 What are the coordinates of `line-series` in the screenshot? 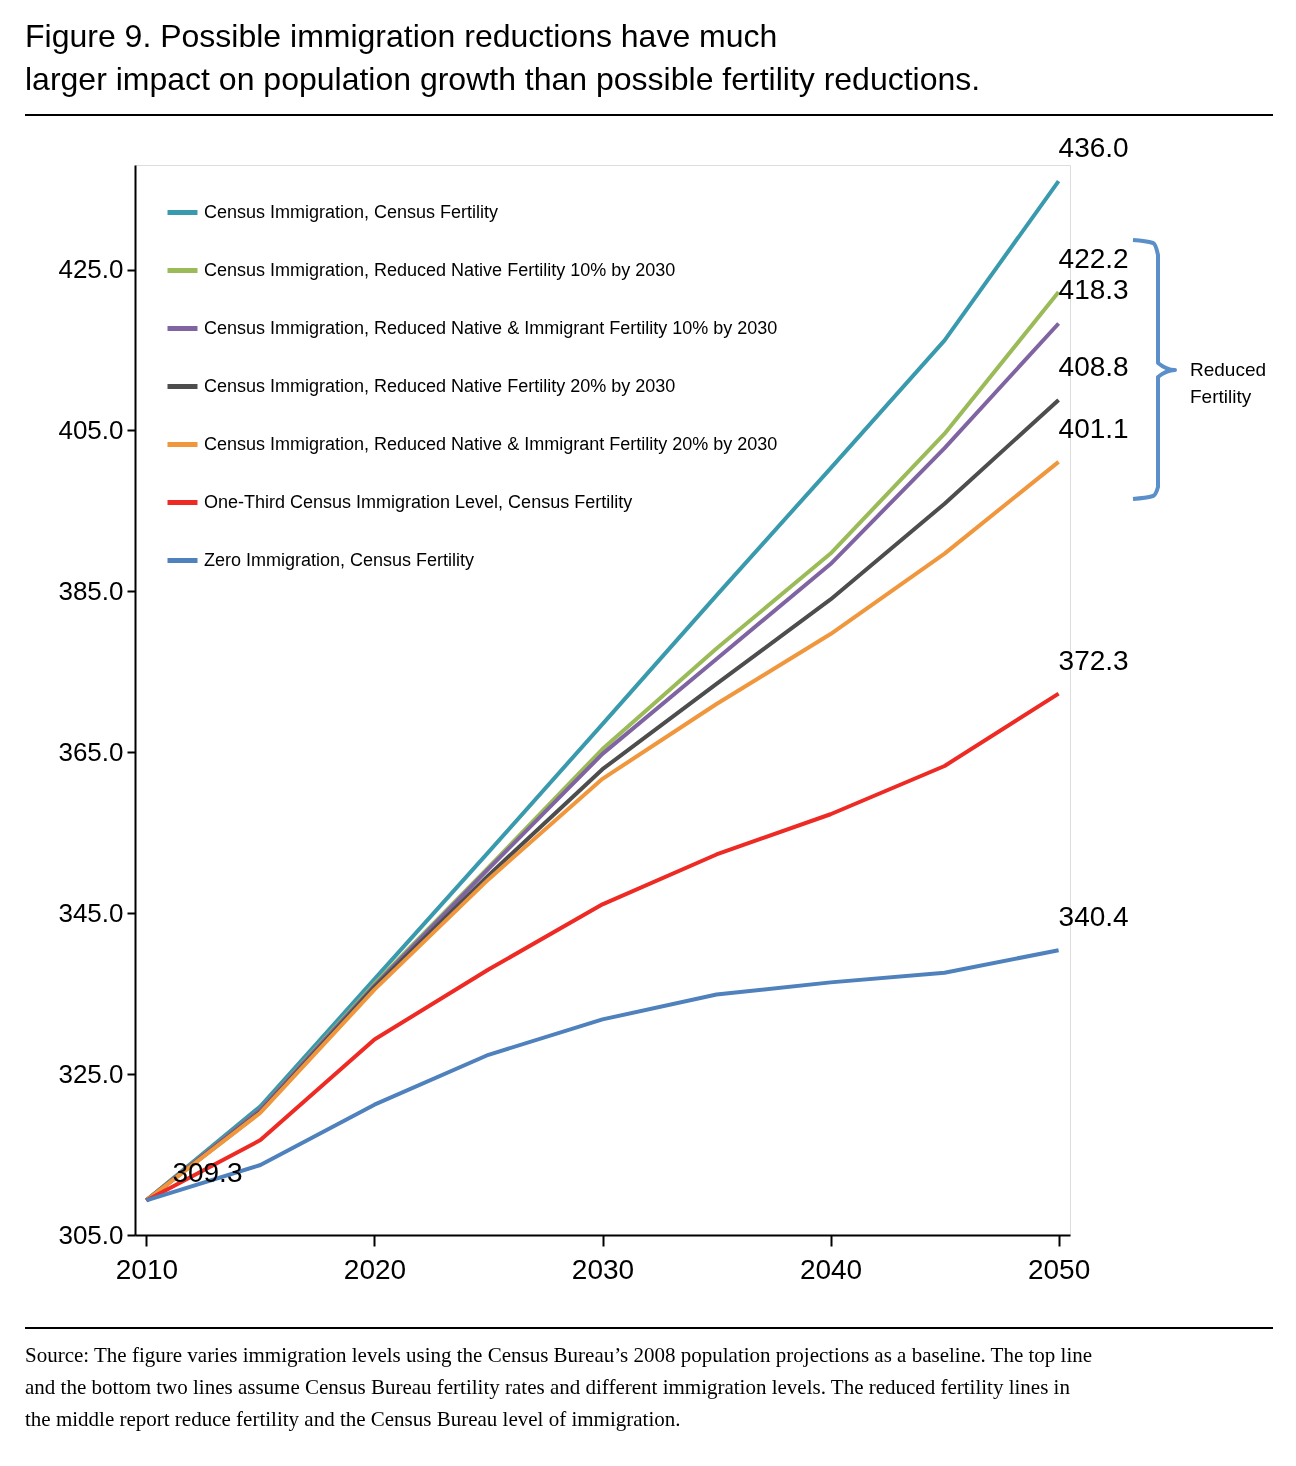 It's located at (602, 1075).